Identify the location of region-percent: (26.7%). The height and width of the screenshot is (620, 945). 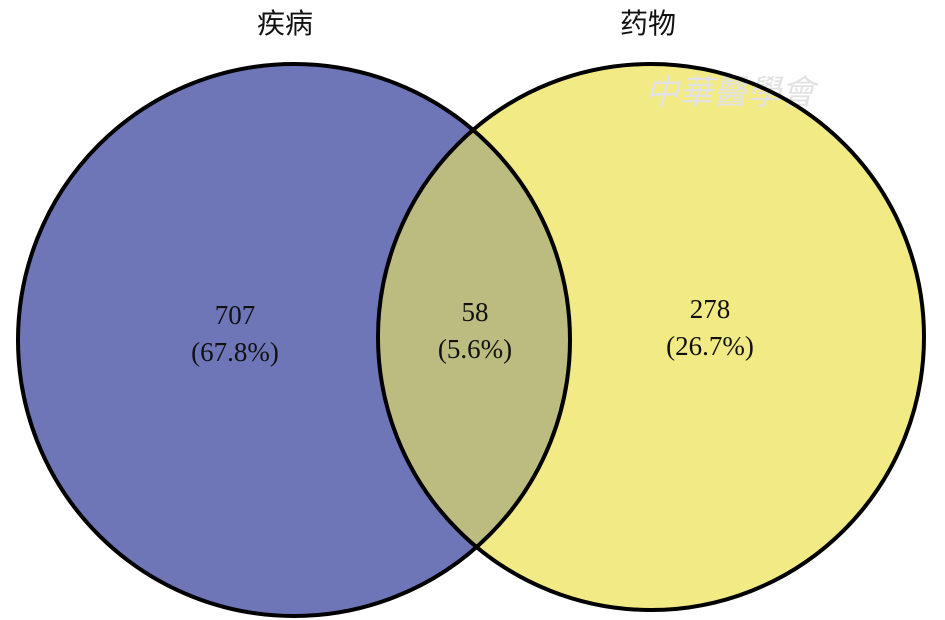
(710, 346).